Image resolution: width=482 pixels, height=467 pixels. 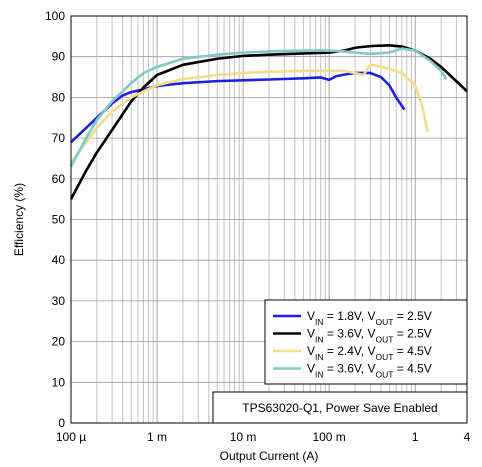 What do you see at coordinates (71, 437) in the screenshot?
I see `x-tick-label: 100 µ` at bounding box center [71, 437].